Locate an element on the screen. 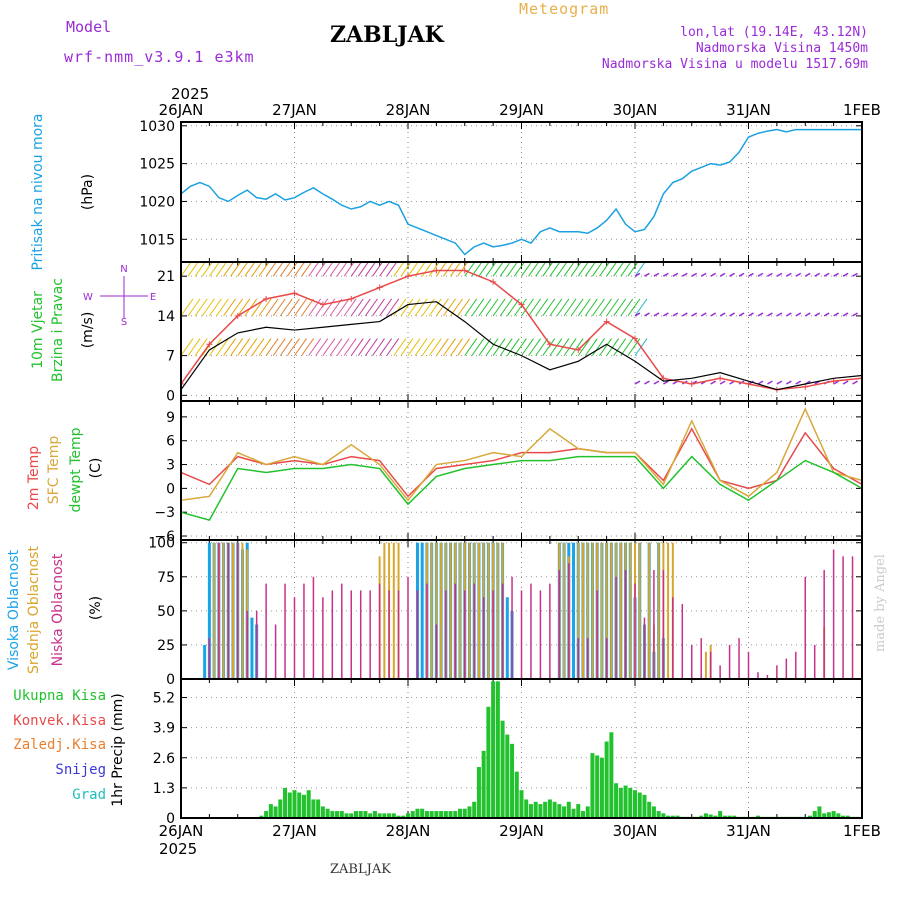 The image size is (900, 900). model-label: Model is located at coordinates (89, 27).